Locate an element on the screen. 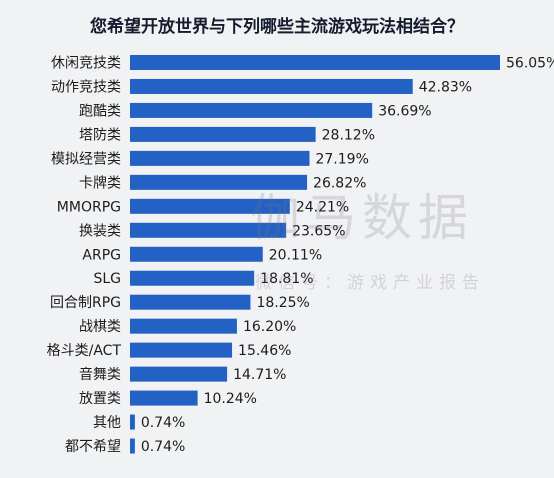 Image resolution: width=554 pixels, height=478 pixels. category-label: 换装类 is located at coordinates (100, 230).